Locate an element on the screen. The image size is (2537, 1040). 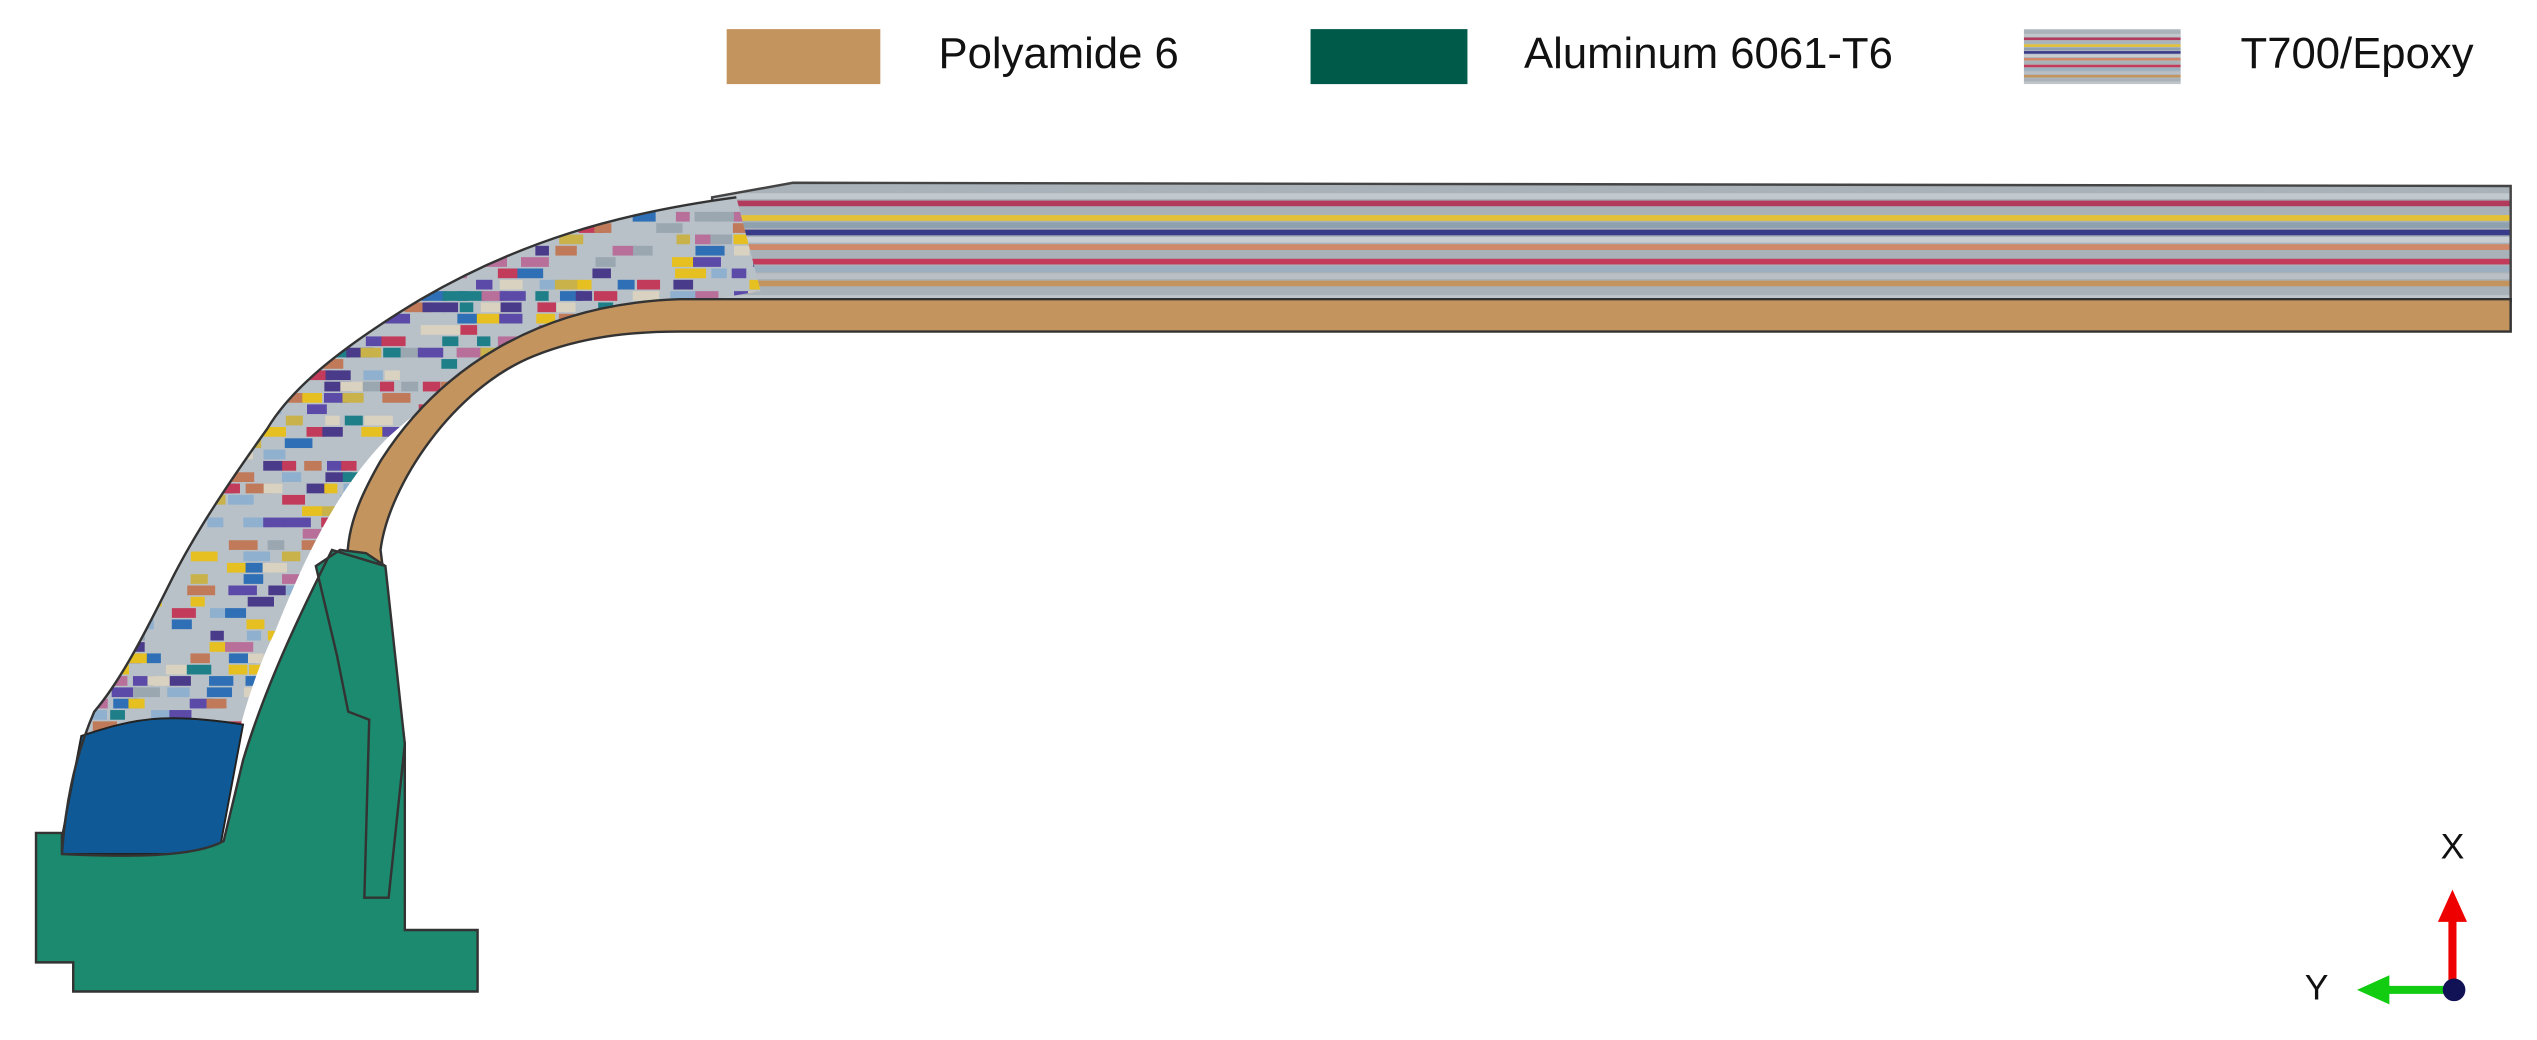
composite-cylinder is located at coordinates (1611, 241).